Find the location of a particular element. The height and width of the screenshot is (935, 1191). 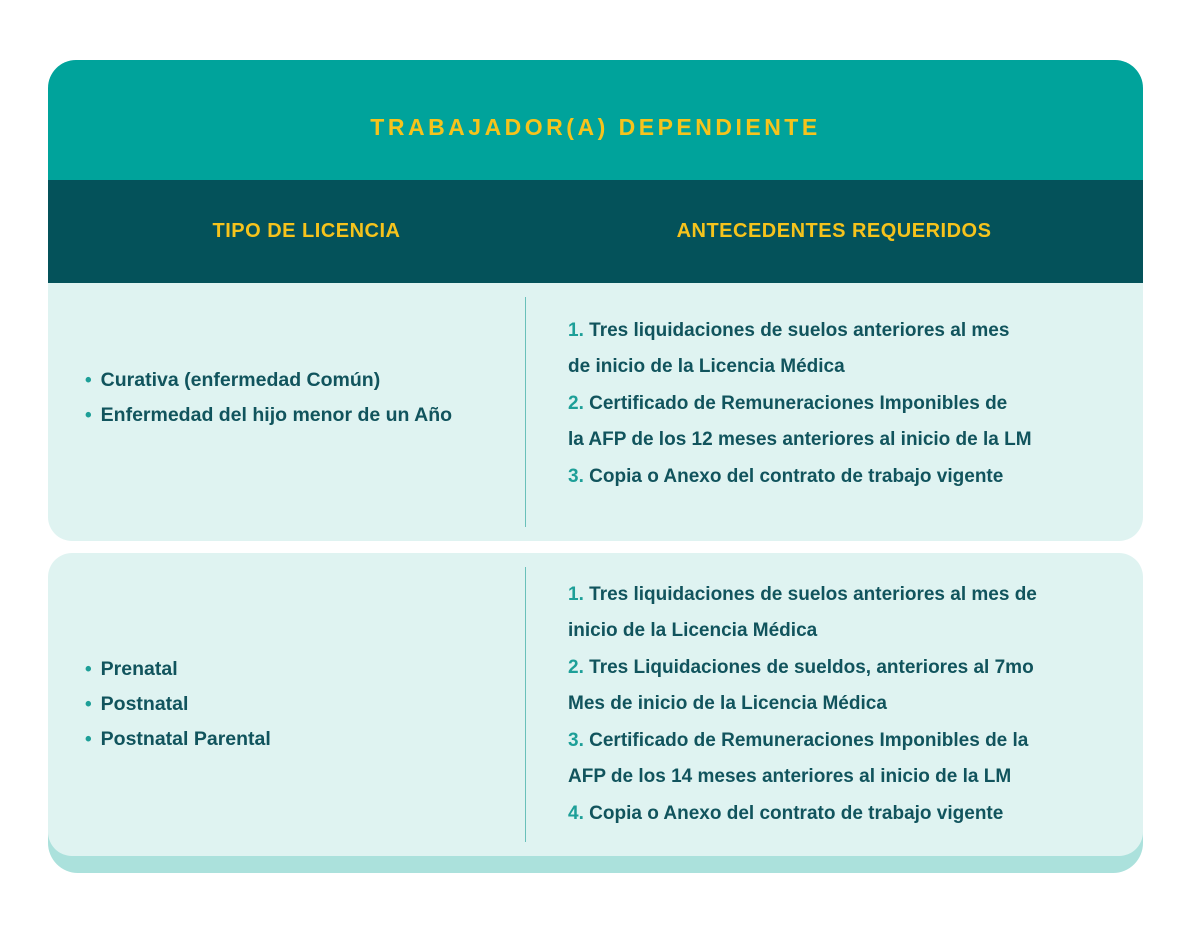

license-item: • Prenatal is located at coordinates (178, 669).